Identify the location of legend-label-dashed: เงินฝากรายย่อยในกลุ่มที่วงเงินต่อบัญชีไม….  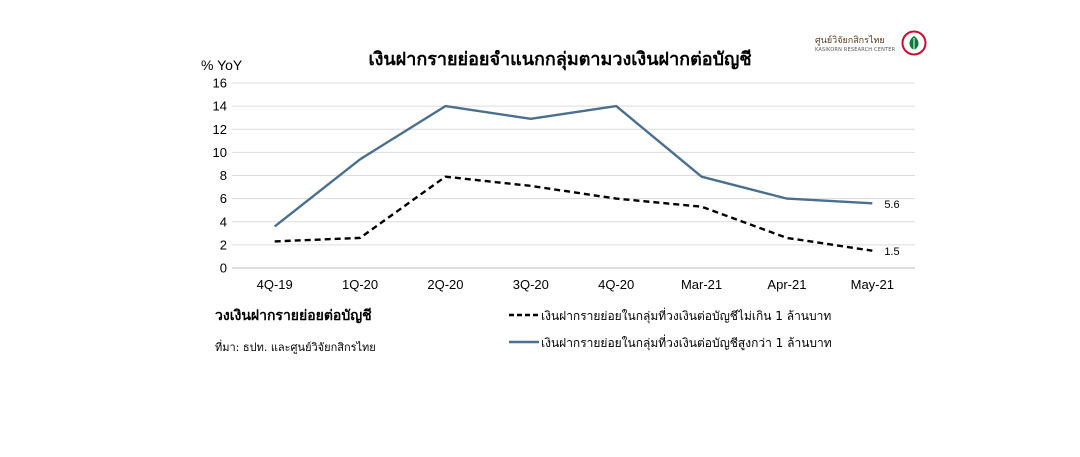
(686, 316).